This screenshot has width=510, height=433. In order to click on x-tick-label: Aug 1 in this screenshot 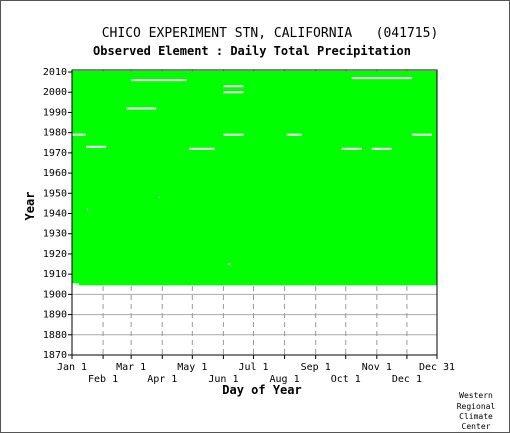, I will do `click(285, 379)`.